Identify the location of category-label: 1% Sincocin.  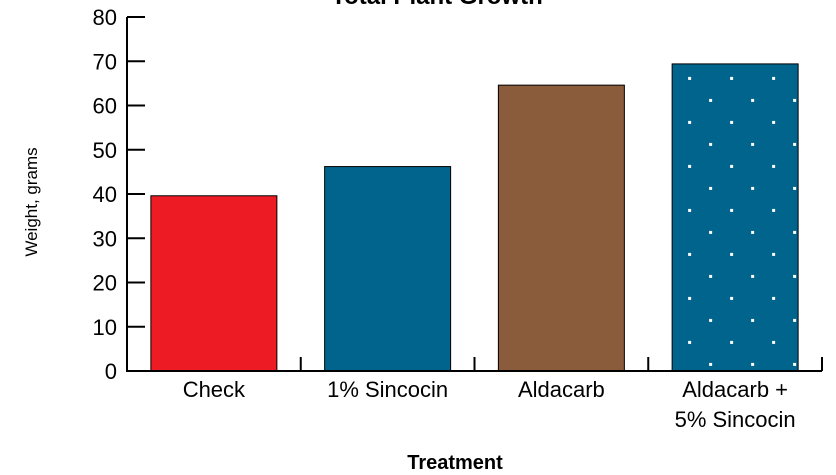
(387, 389).